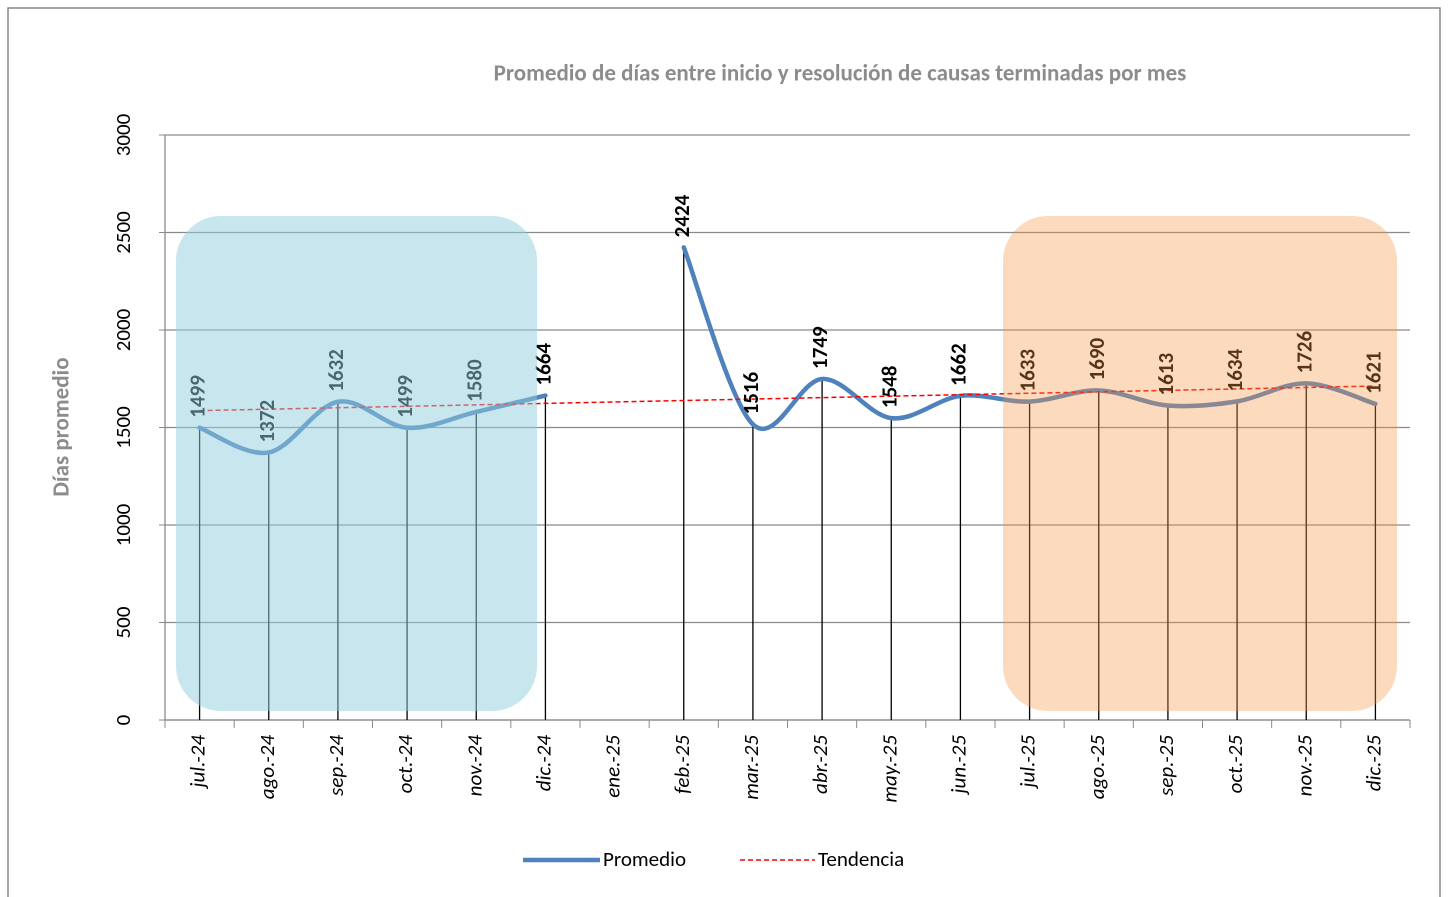  Describe the element at coordinates (1166, 374) in the screenshot. I see `data-label: 1613` at that location.